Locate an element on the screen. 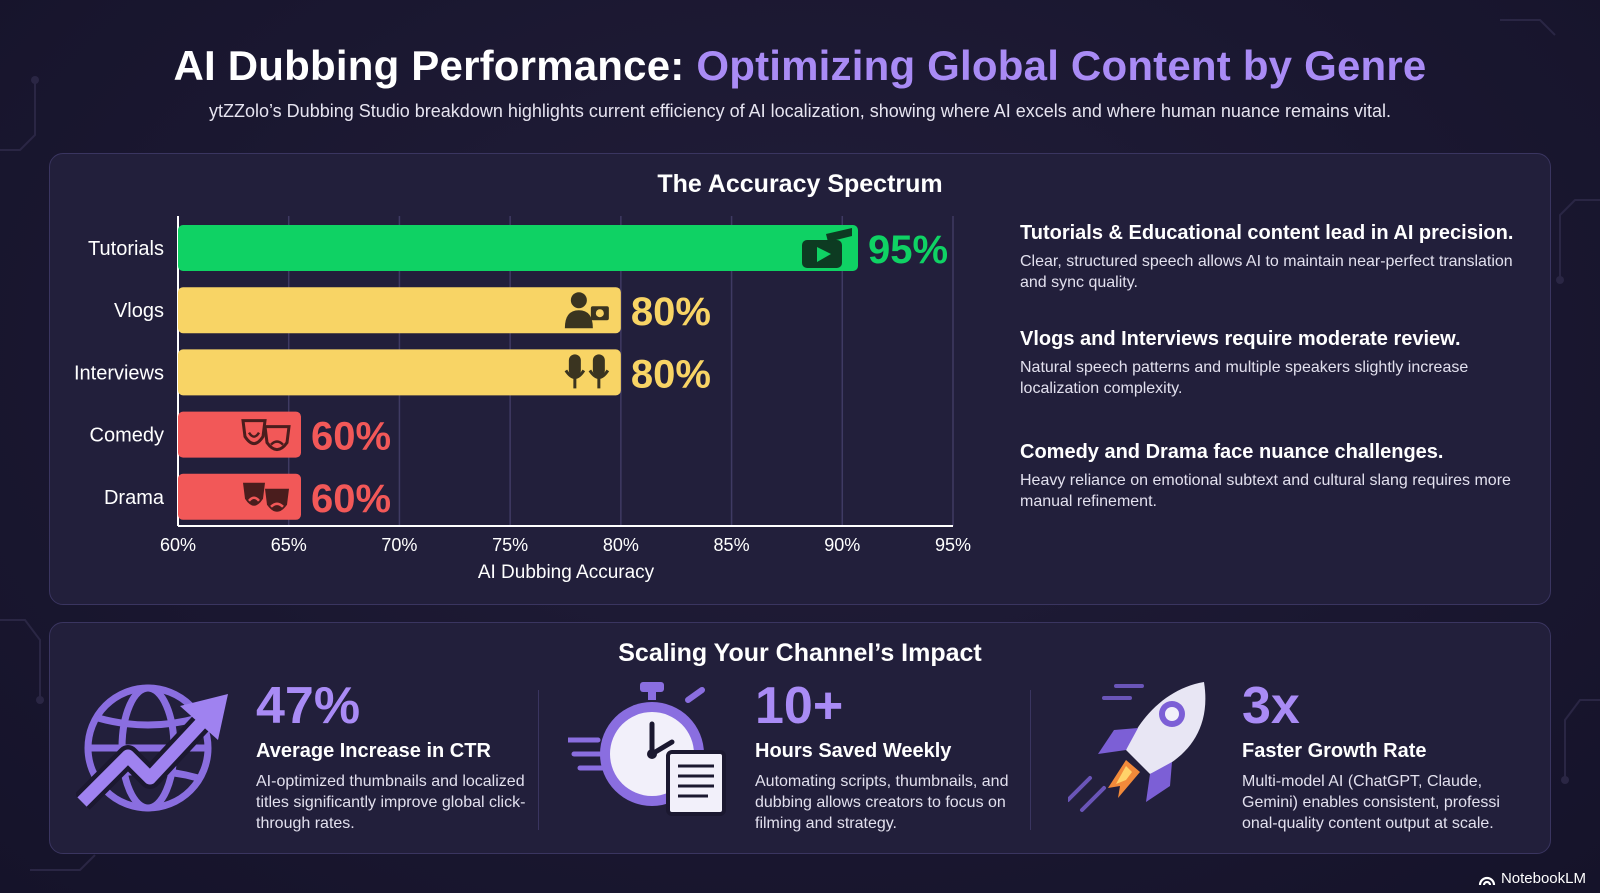  x-tick-label: 80% is located at coordinates (621, 545).